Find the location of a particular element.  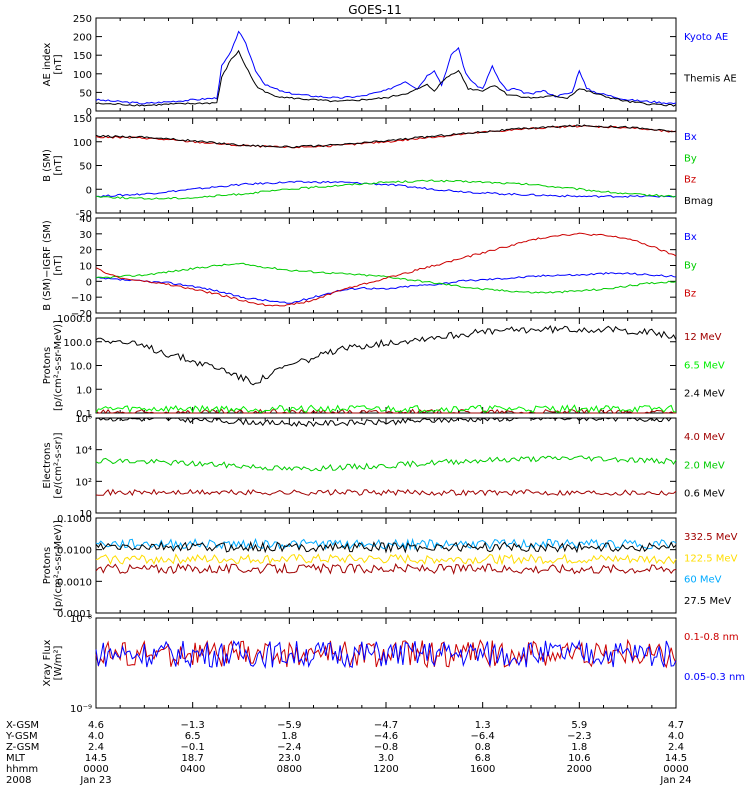

ephemeris-value: 4.6 is located at coordinates (96, 725).